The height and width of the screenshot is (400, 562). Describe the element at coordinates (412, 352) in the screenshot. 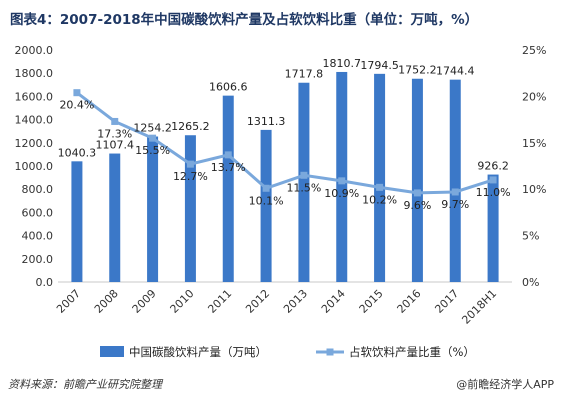

I see `legend-label-line: 占软饮料产量比重（%）` at that location.